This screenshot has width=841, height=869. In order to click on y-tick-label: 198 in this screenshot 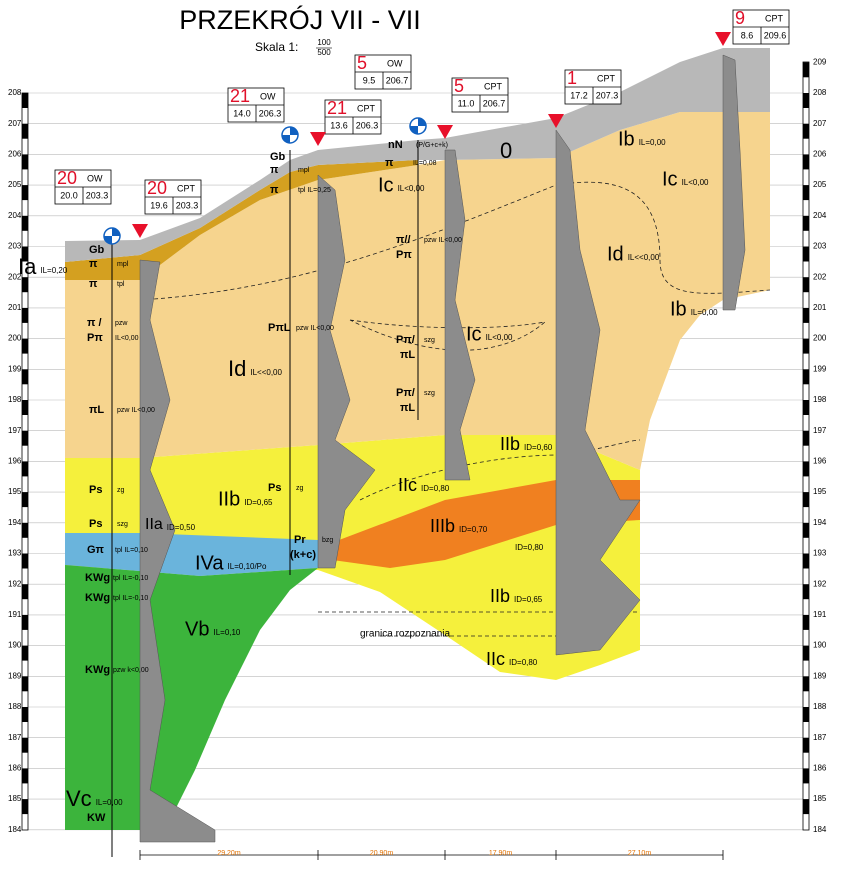, I will do `click(15, 399)`.